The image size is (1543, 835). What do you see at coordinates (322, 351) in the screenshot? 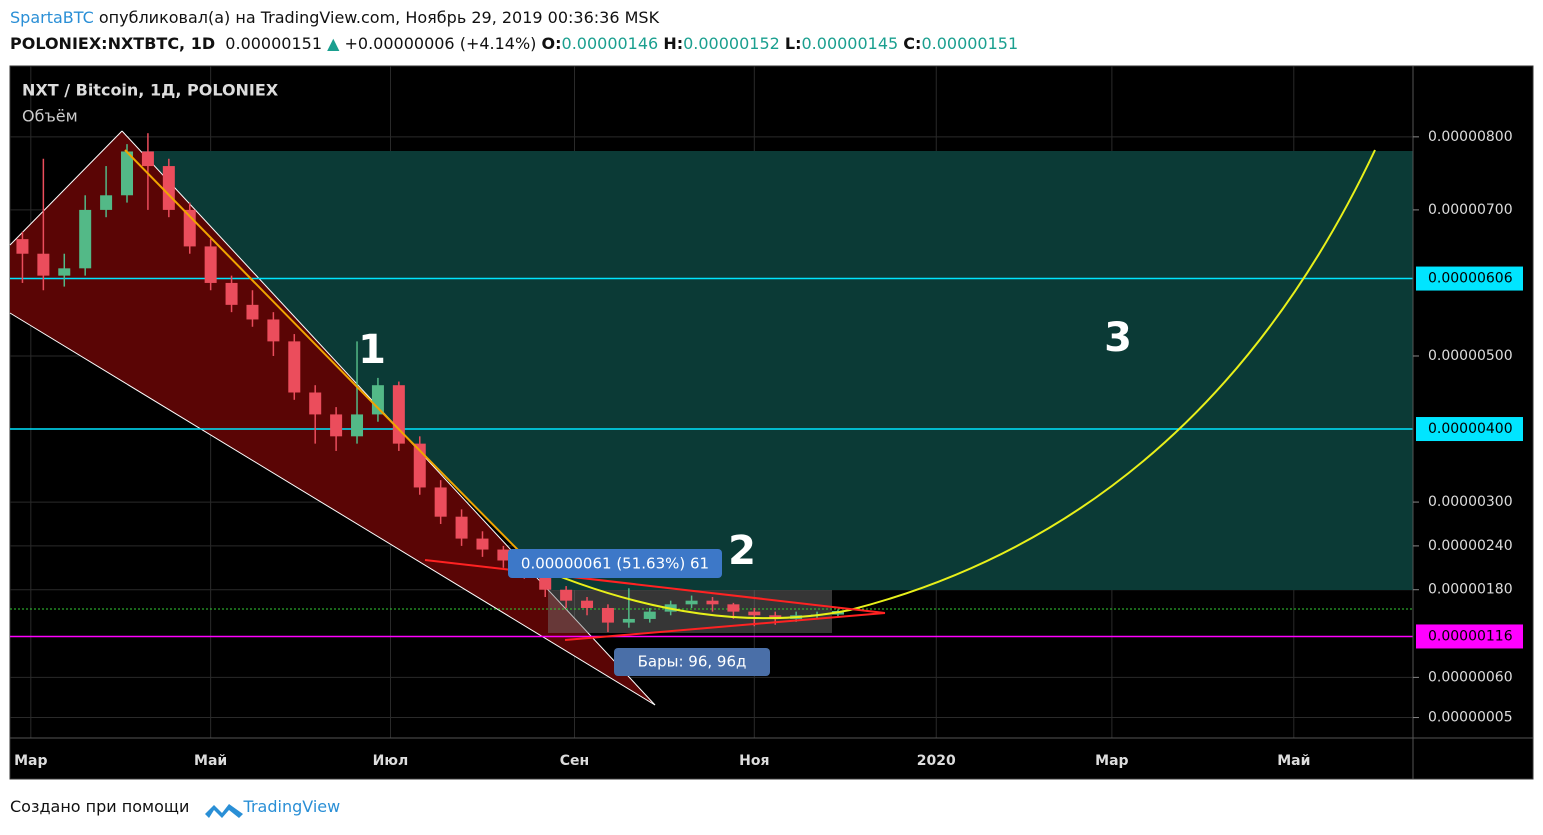
I see `arc-curve` at bounding box center [322, 351].